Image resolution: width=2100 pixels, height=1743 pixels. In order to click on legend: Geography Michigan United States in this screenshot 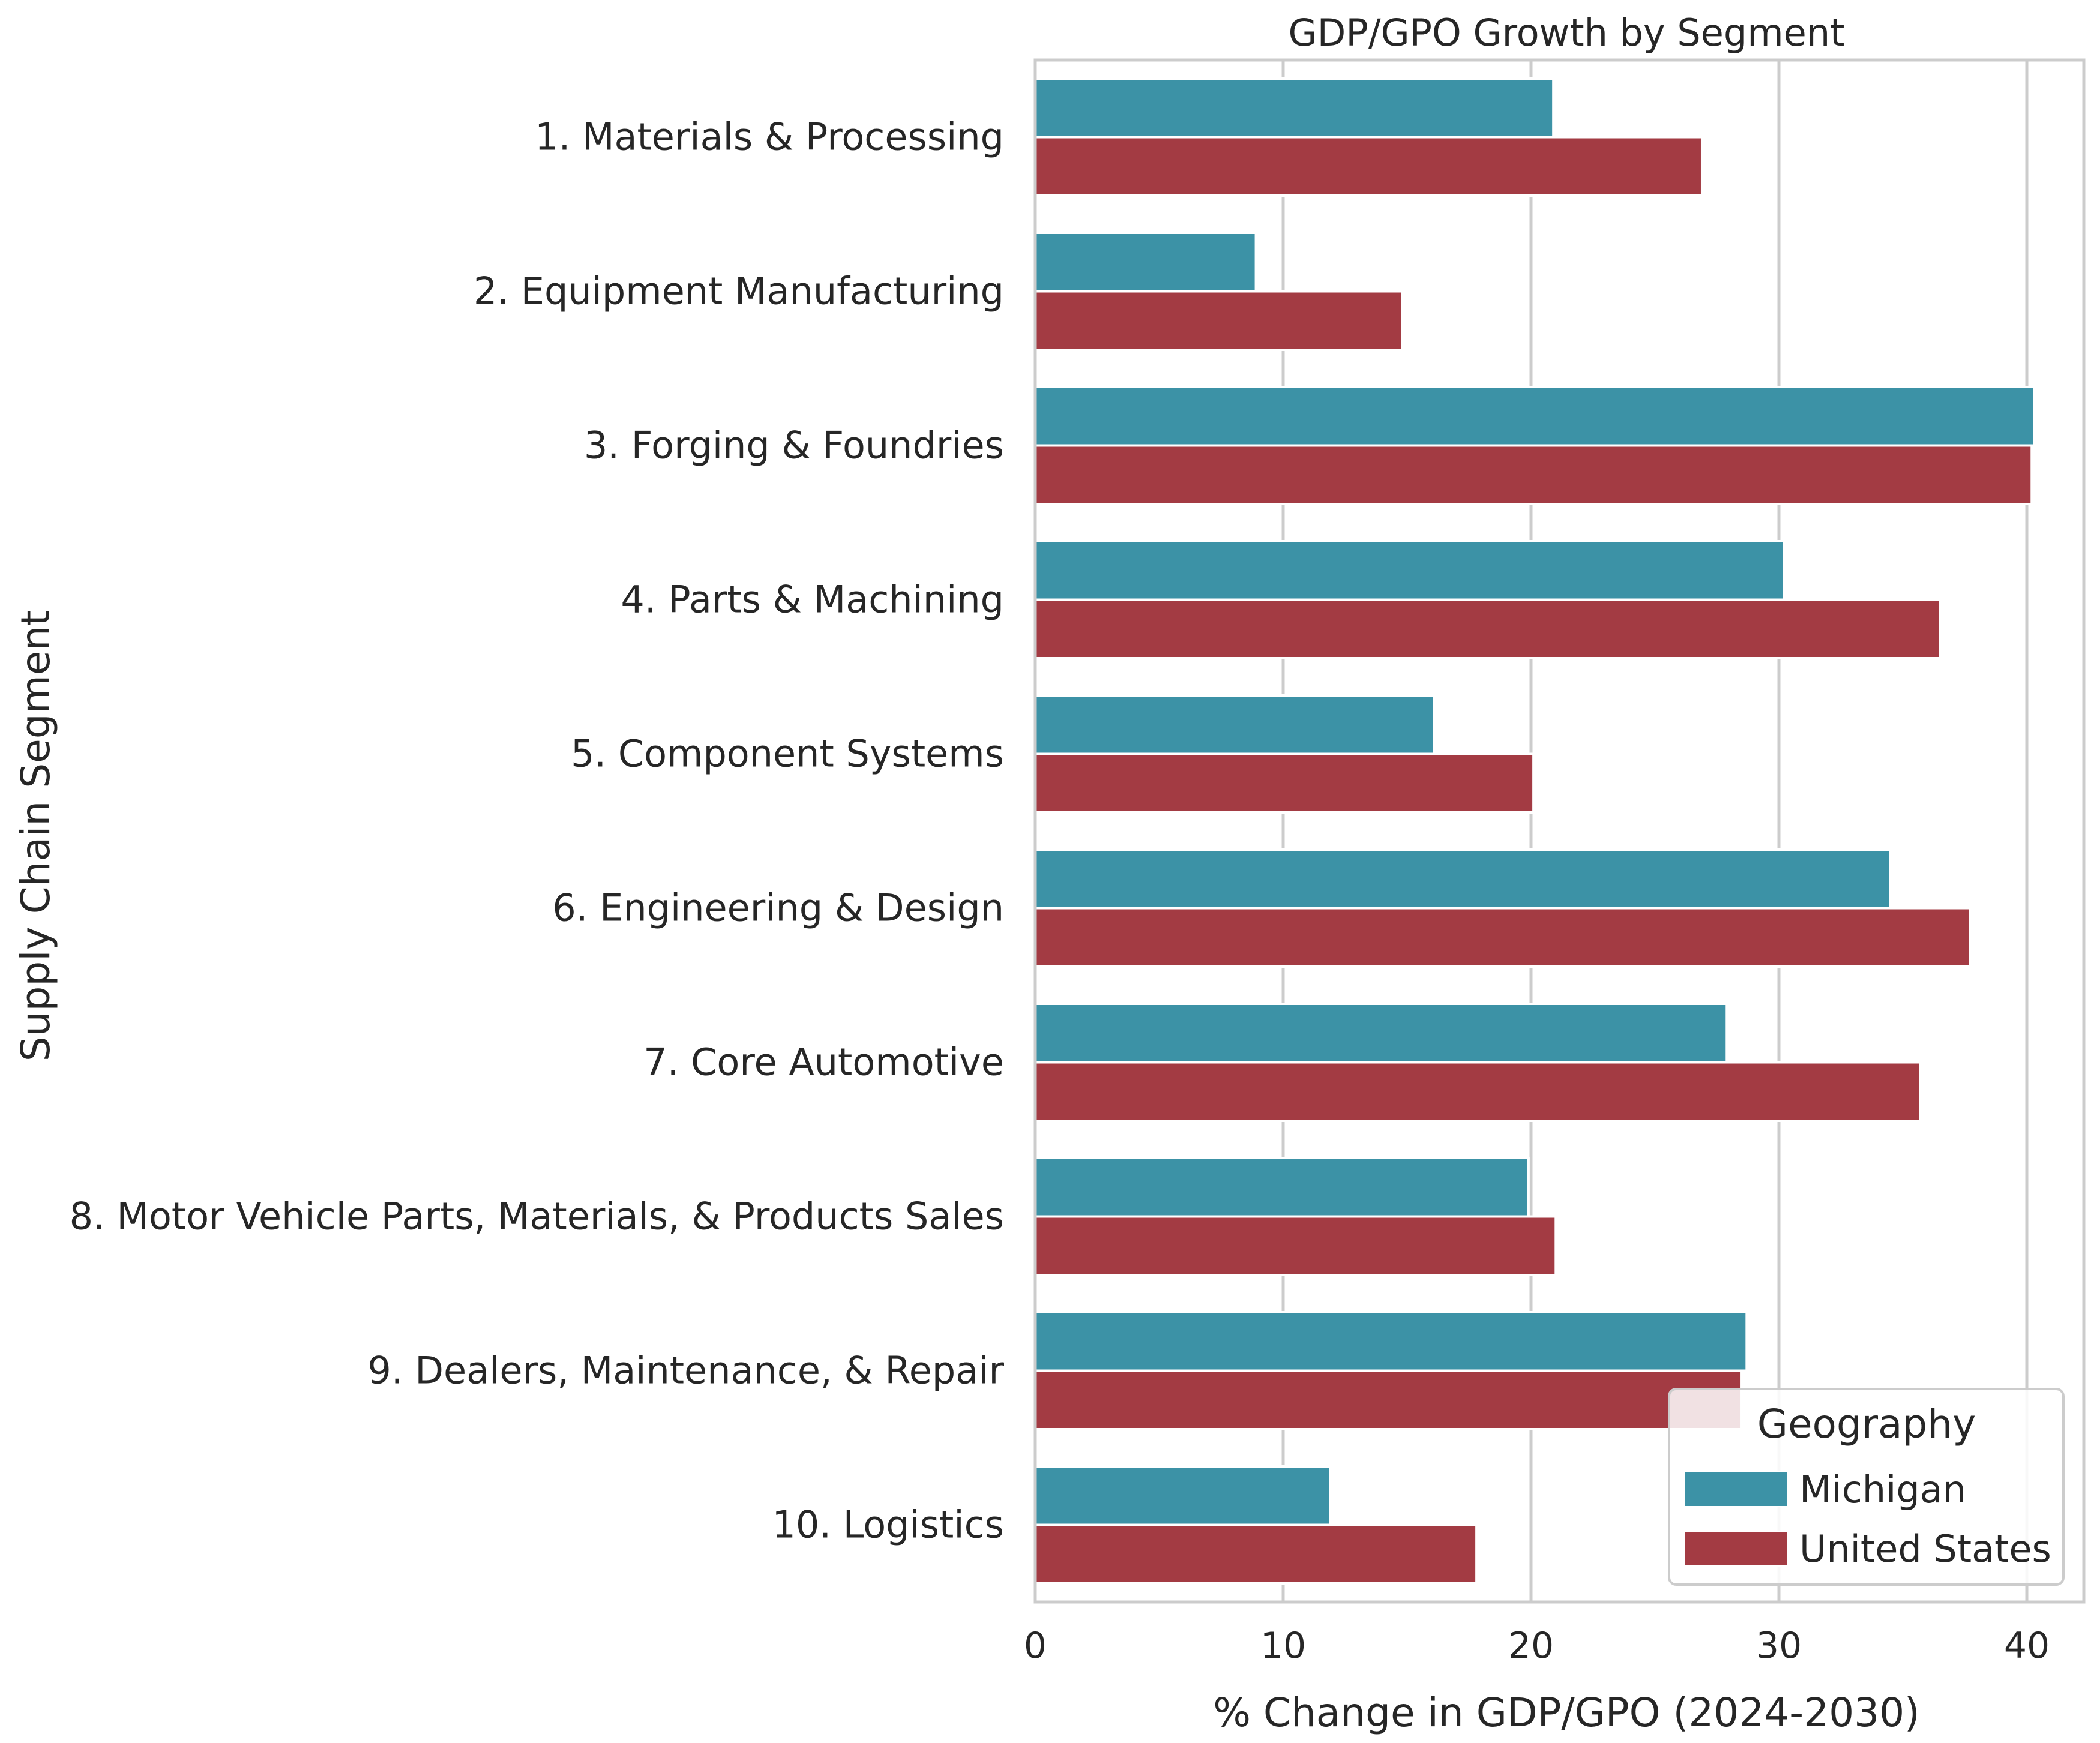, I will do `click(1866, 1487)`.